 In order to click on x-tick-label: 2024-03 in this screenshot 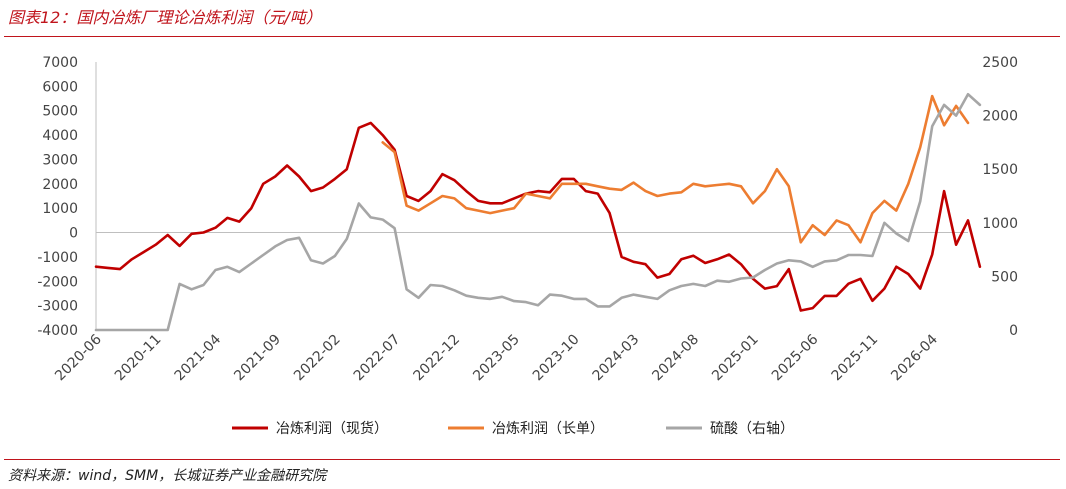, I will do `click(616, 358)`.